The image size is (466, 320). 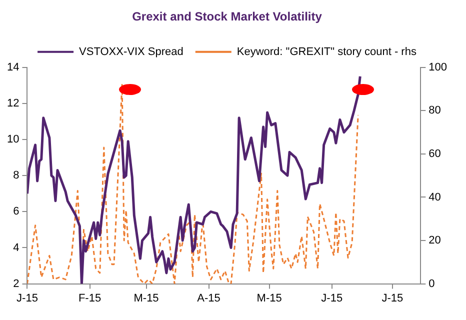 What do you see at coordinates (434, 110) in the screenshot?
I see `y2-tick-label: 80` at bounding box center [434, 110].